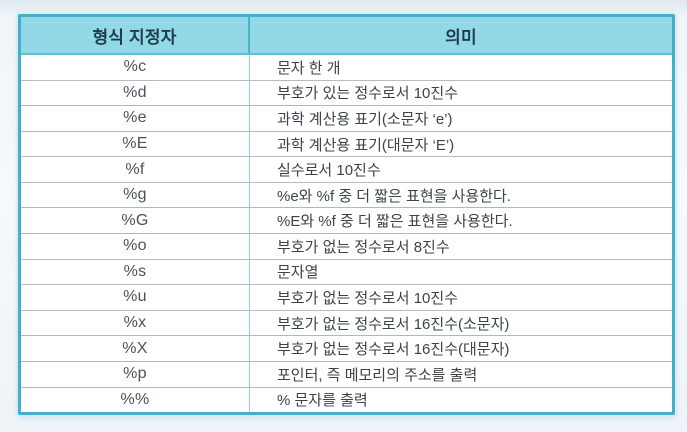 This screenshot has height=432, width=687. I want to click on table-row: %G %E와 %f 중 더 짧은 표현을 사용한다., so click(346, 221).